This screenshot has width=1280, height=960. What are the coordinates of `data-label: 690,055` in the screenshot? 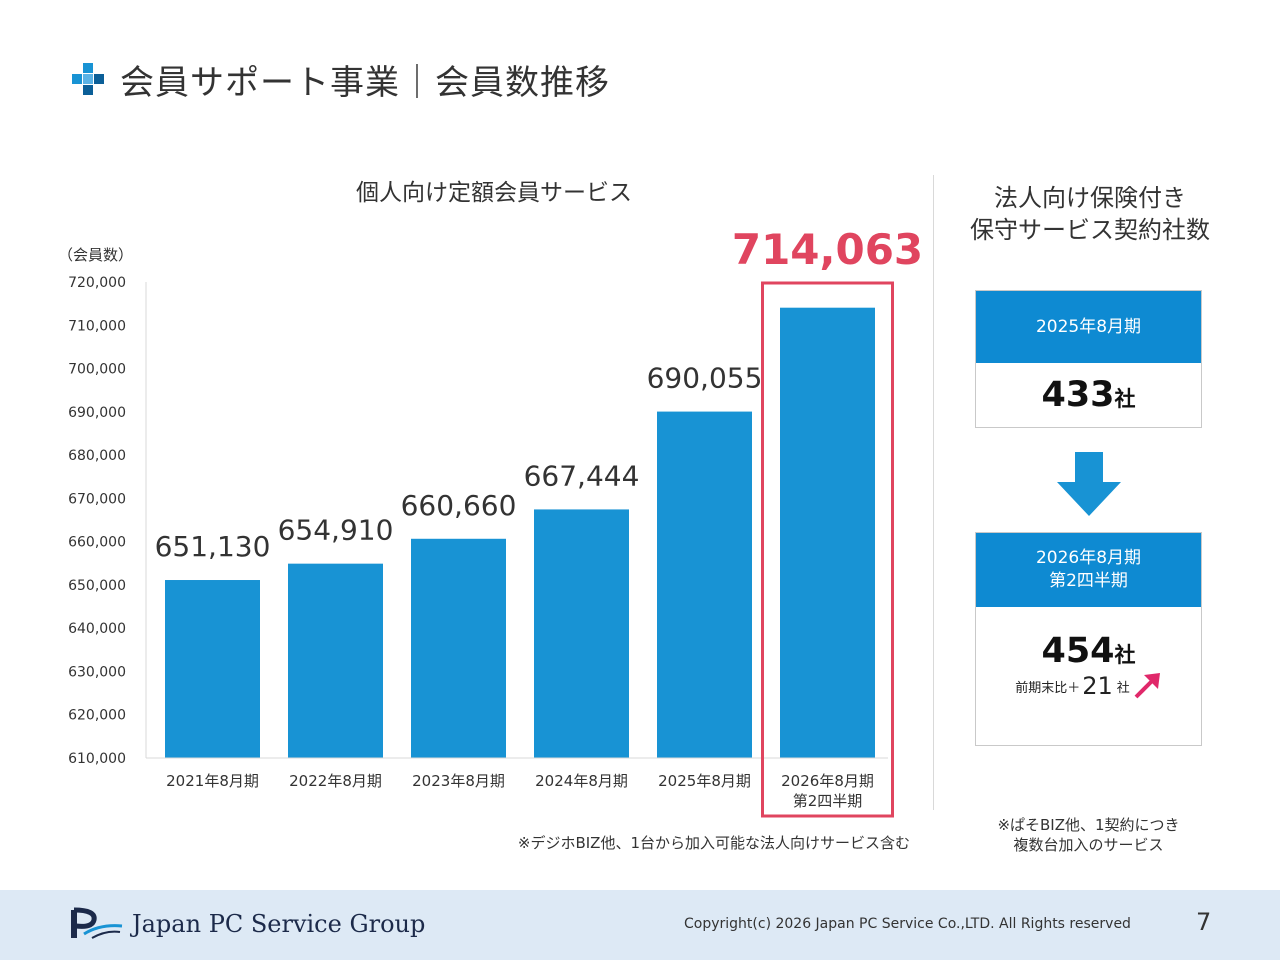 It's located at (705, 378).